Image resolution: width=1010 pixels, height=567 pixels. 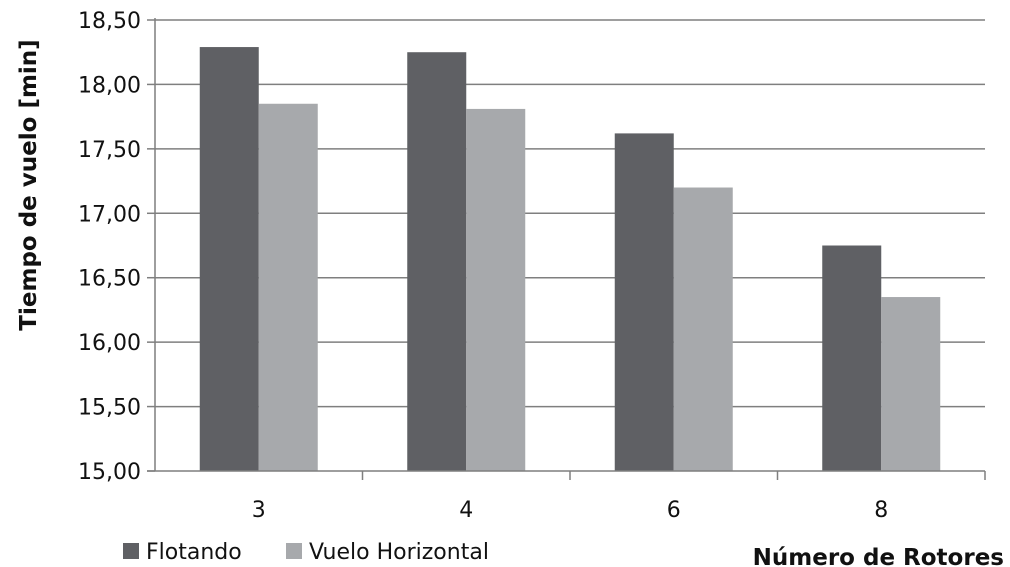 What do you see at coordinates (109, 343) in the screenshot?
I see `y-tick-label: 16,00` at bounding box center [109, 343].